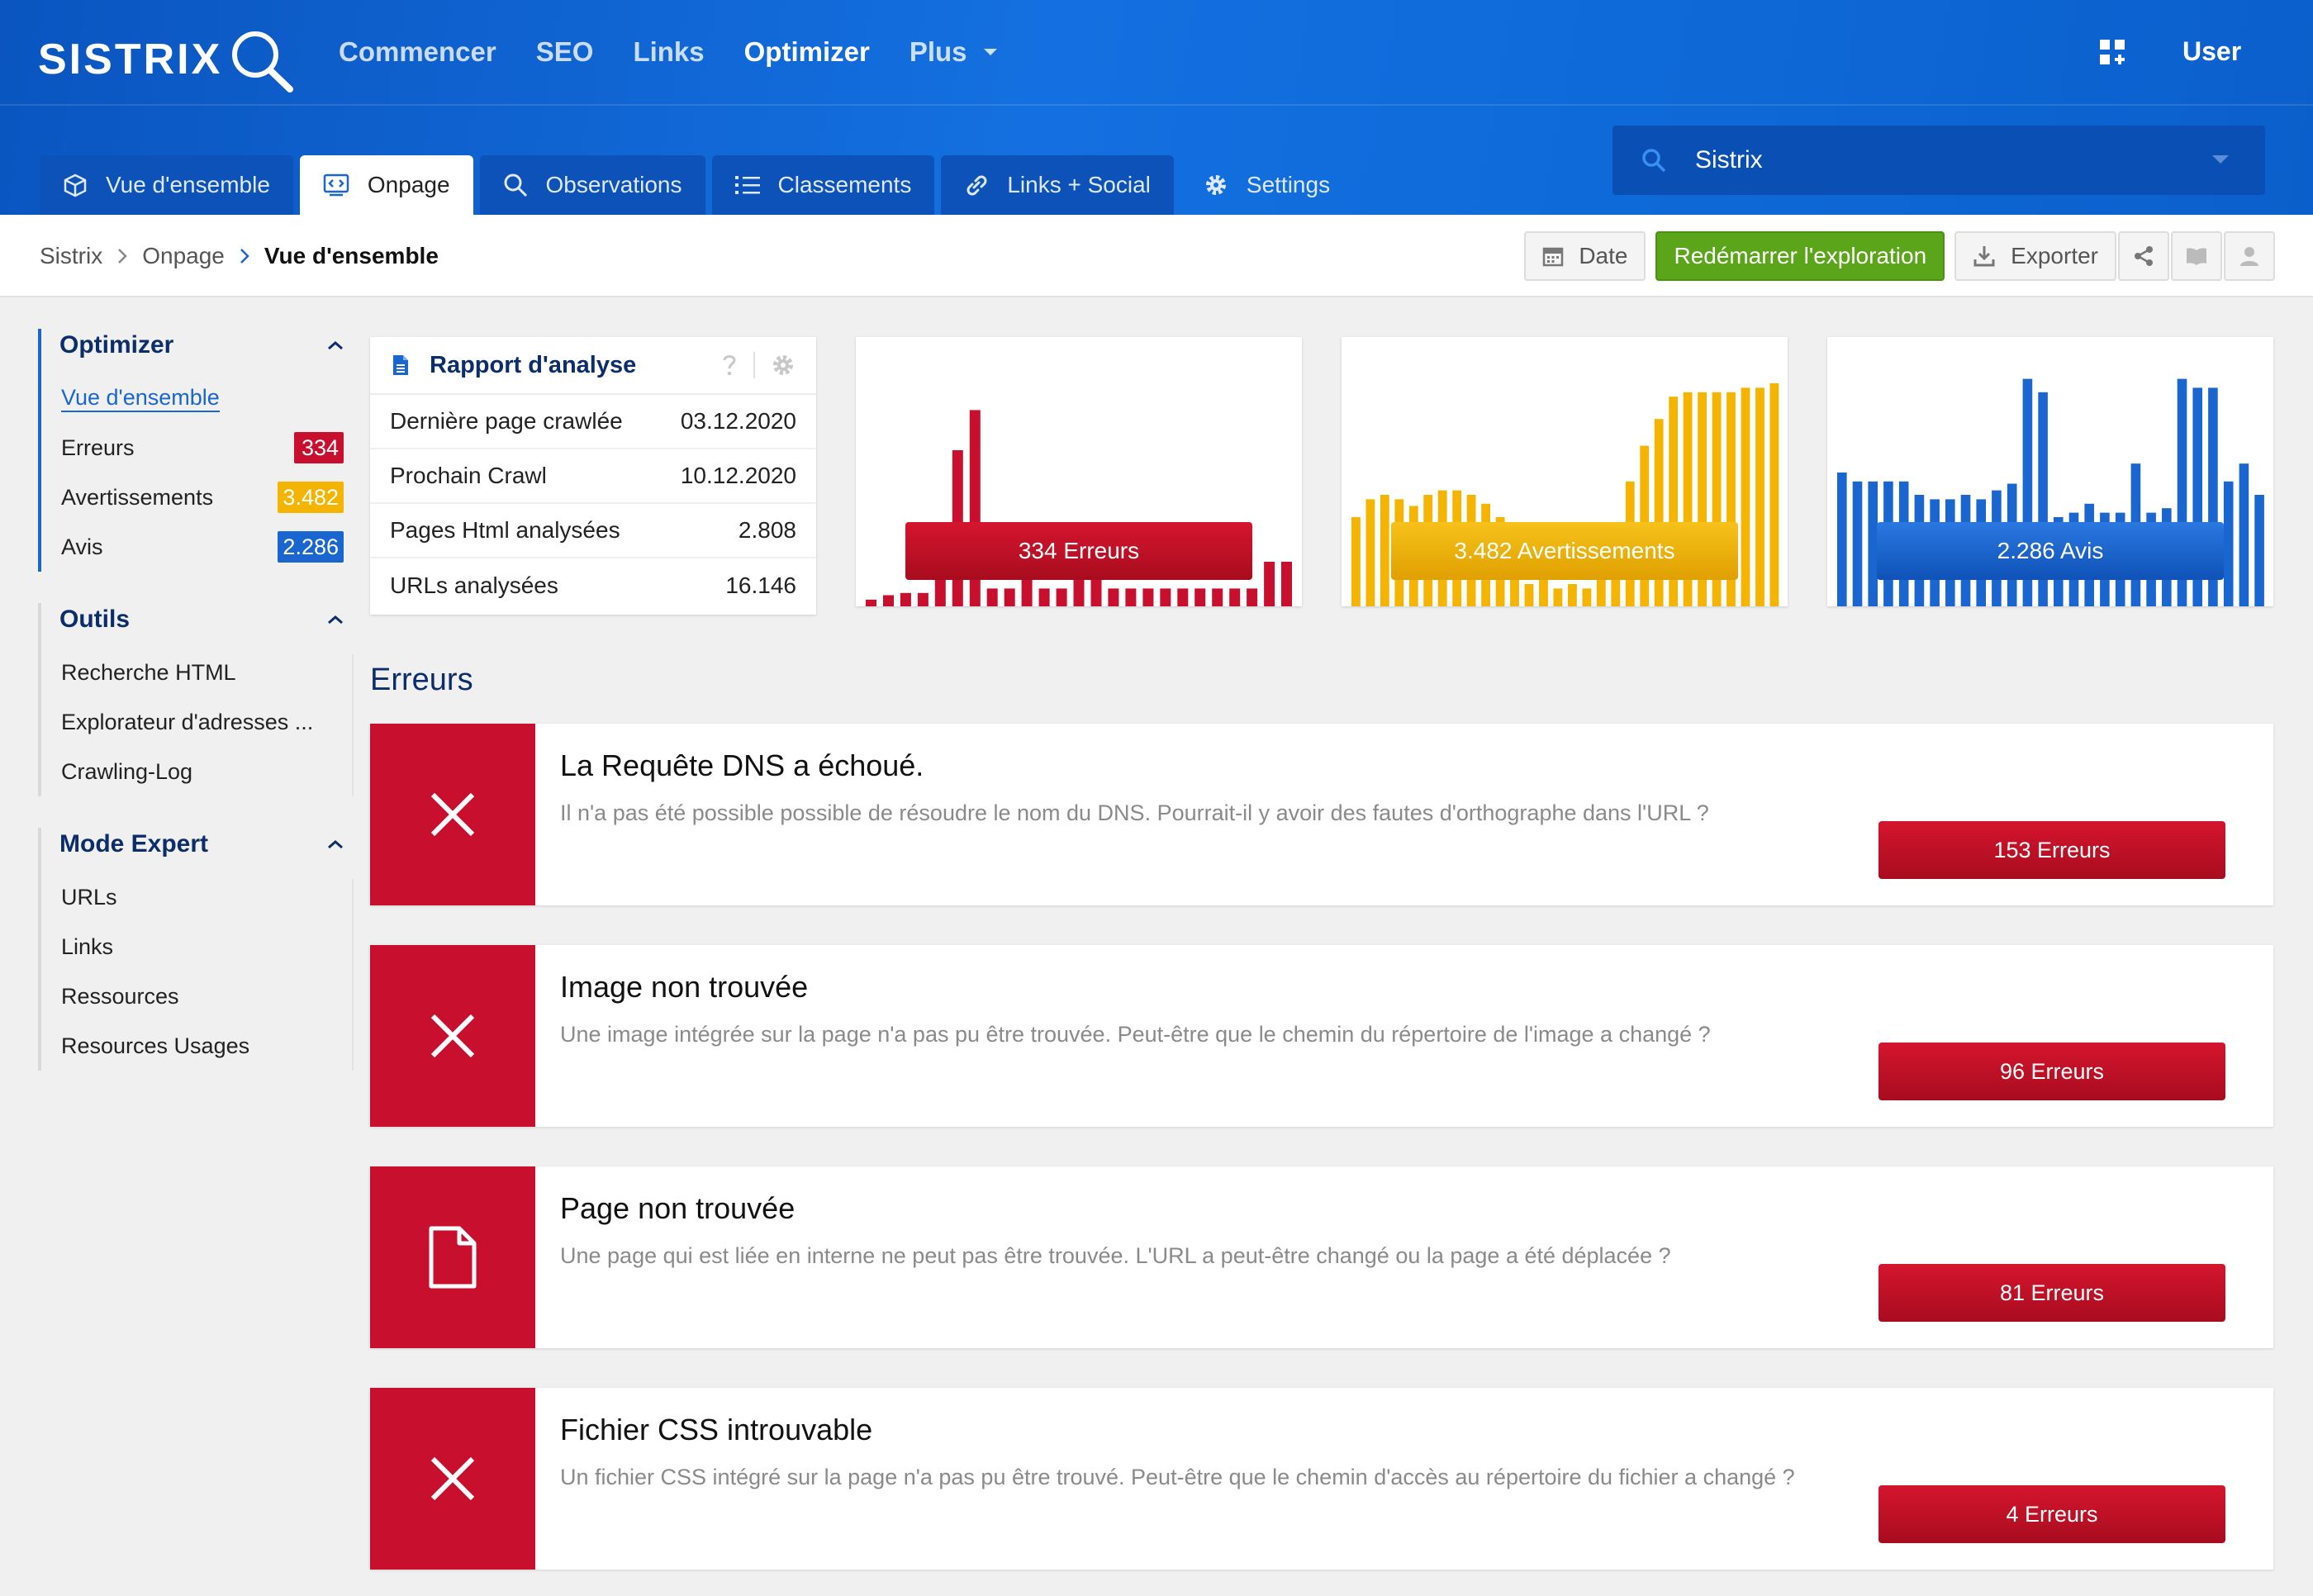 This screenshot has width=2313, height=1596. What do you see at coordinates (1800, 256) in the screenshot?
I see `restart-crawl-button: Redémarrer l'exploration` at bounding box center [1800, 256].